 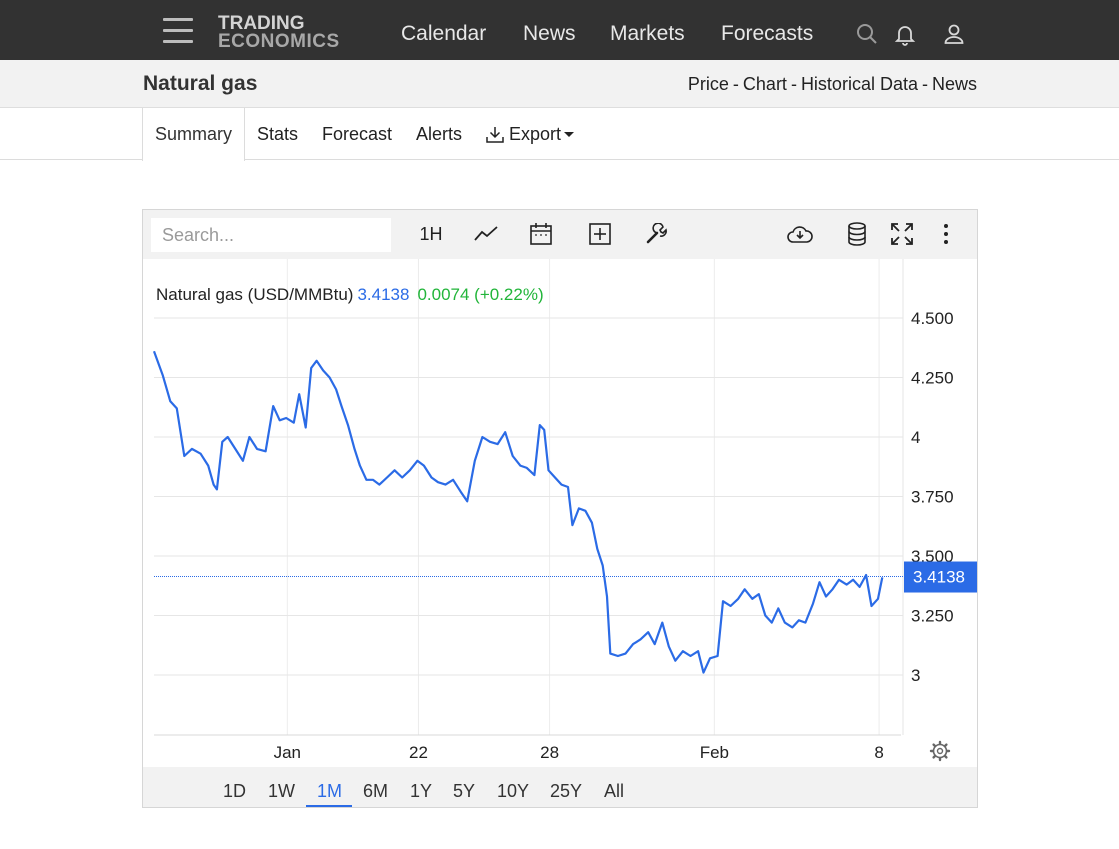 I want to click on range-1m: 1M, so click(x=330, y=791).